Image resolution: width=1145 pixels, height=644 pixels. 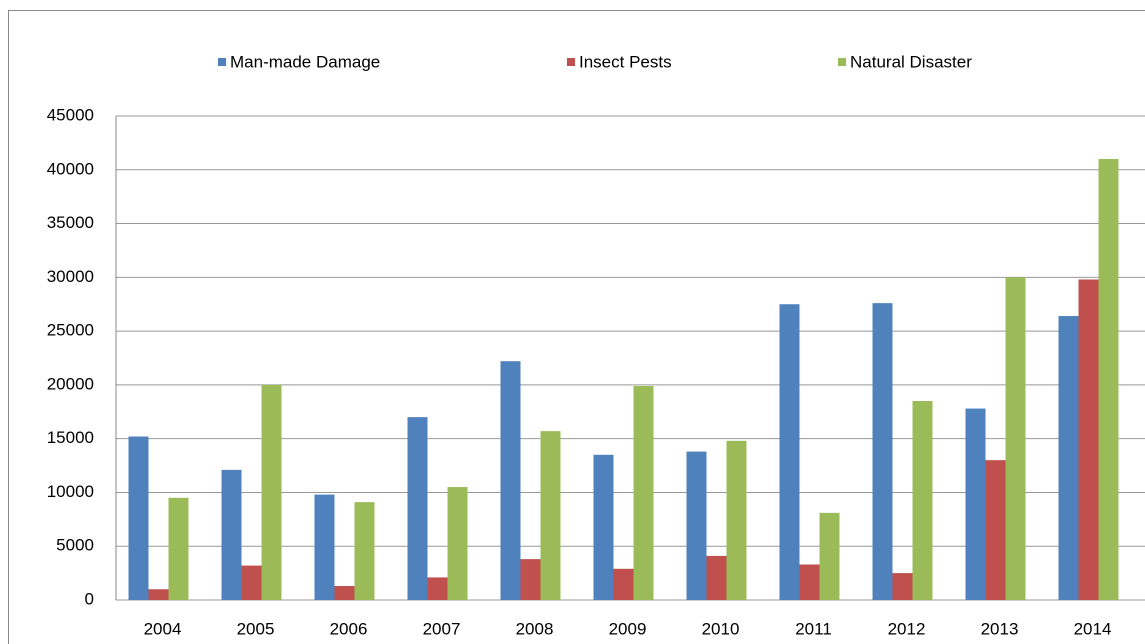 I want to click on y-tick-label: 5000, so click(x=75, y=545).